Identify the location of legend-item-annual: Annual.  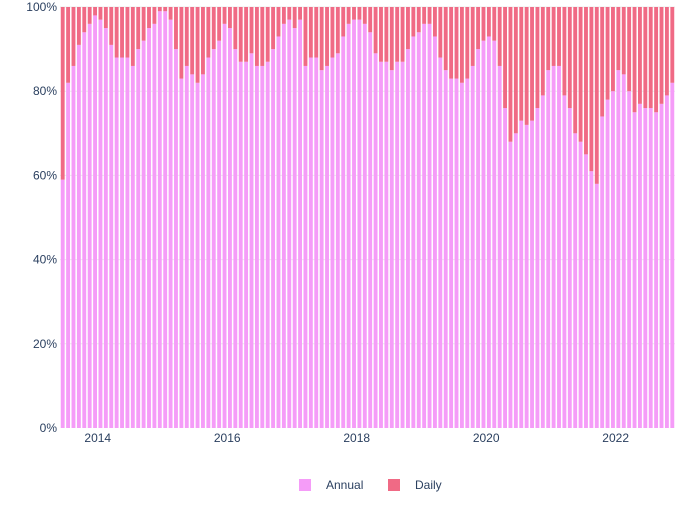
(331, 485).